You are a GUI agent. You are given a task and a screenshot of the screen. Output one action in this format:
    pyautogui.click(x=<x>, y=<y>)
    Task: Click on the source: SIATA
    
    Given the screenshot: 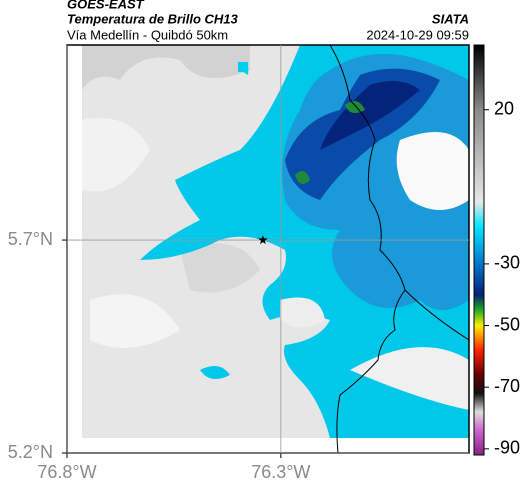 What is the action you would take?
    pyautogui.click(x=450, y=18)
    